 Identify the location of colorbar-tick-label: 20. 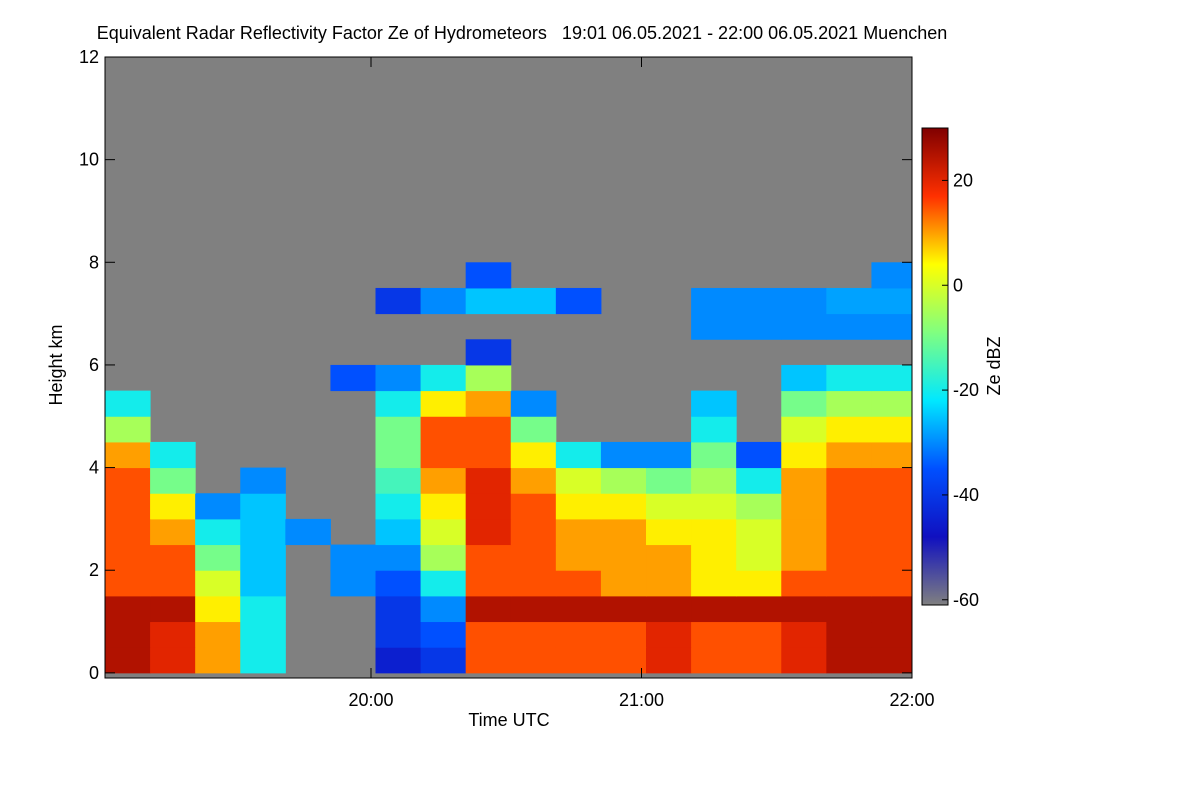
(963, 180).